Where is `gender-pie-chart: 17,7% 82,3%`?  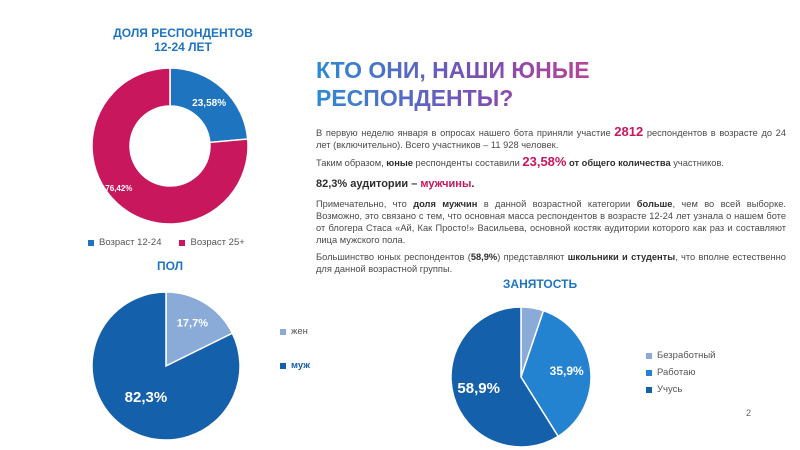 gender-pie-chart: 17,7% 82,3% is located at coordinates (166, 366).